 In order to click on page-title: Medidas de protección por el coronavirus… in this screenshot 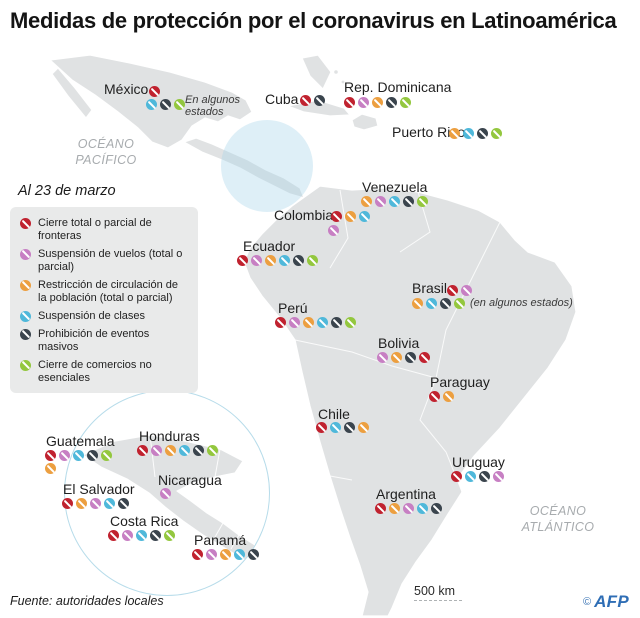, I will do `click(313, 20)`.